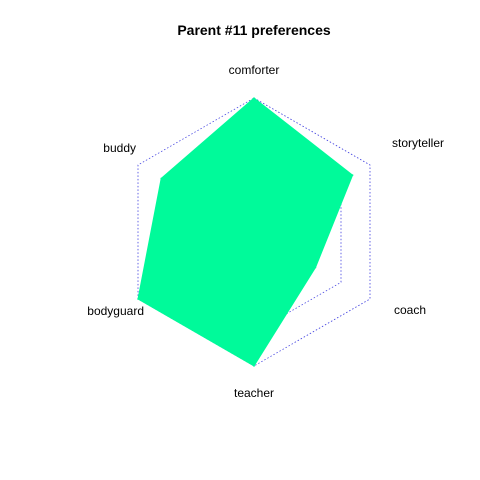 The height and width of the screenshot is (480, 480). Describe the element at coordinates (115, 311) in the screenshot. I see `axis-label-bodyguard: bodyguard` at that location.